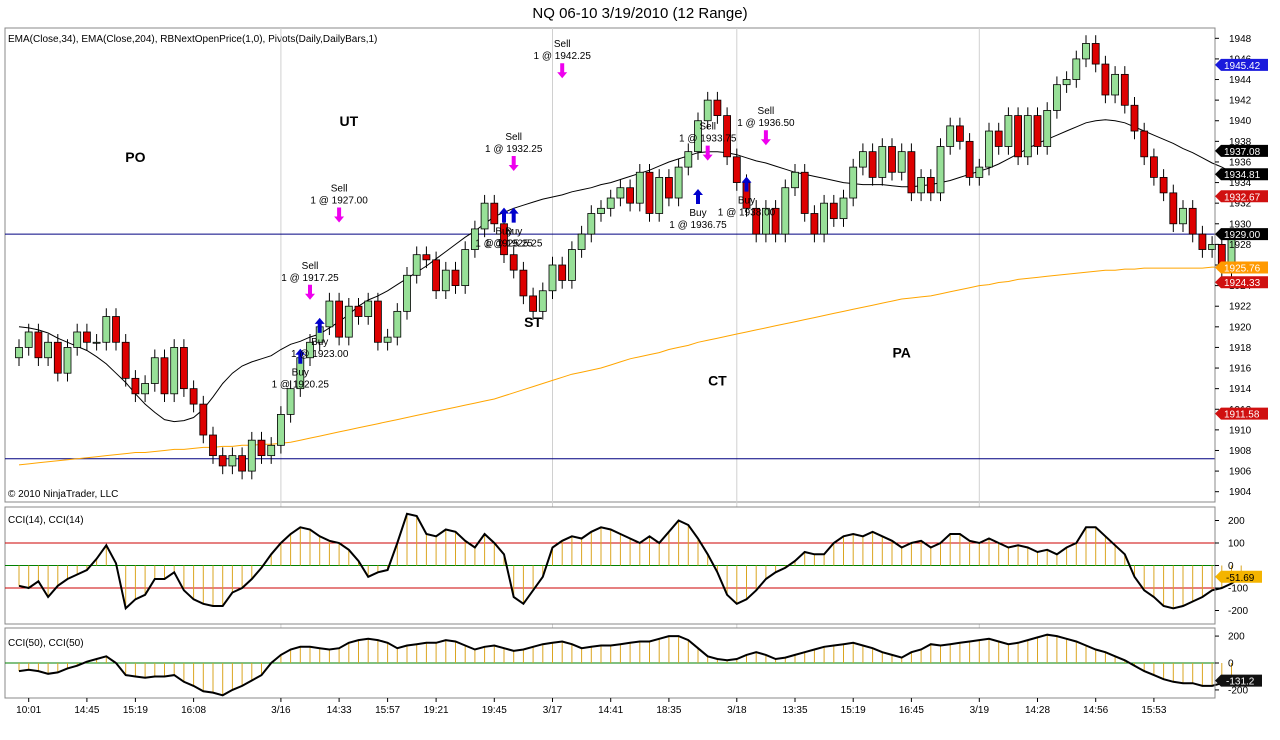 The height and width of the screenshot is (740, 1280). What do you see at coordinates (28, 710) in the screenshot?
I see `time-tick-label: 10:01` at bounding box center [28, 710].